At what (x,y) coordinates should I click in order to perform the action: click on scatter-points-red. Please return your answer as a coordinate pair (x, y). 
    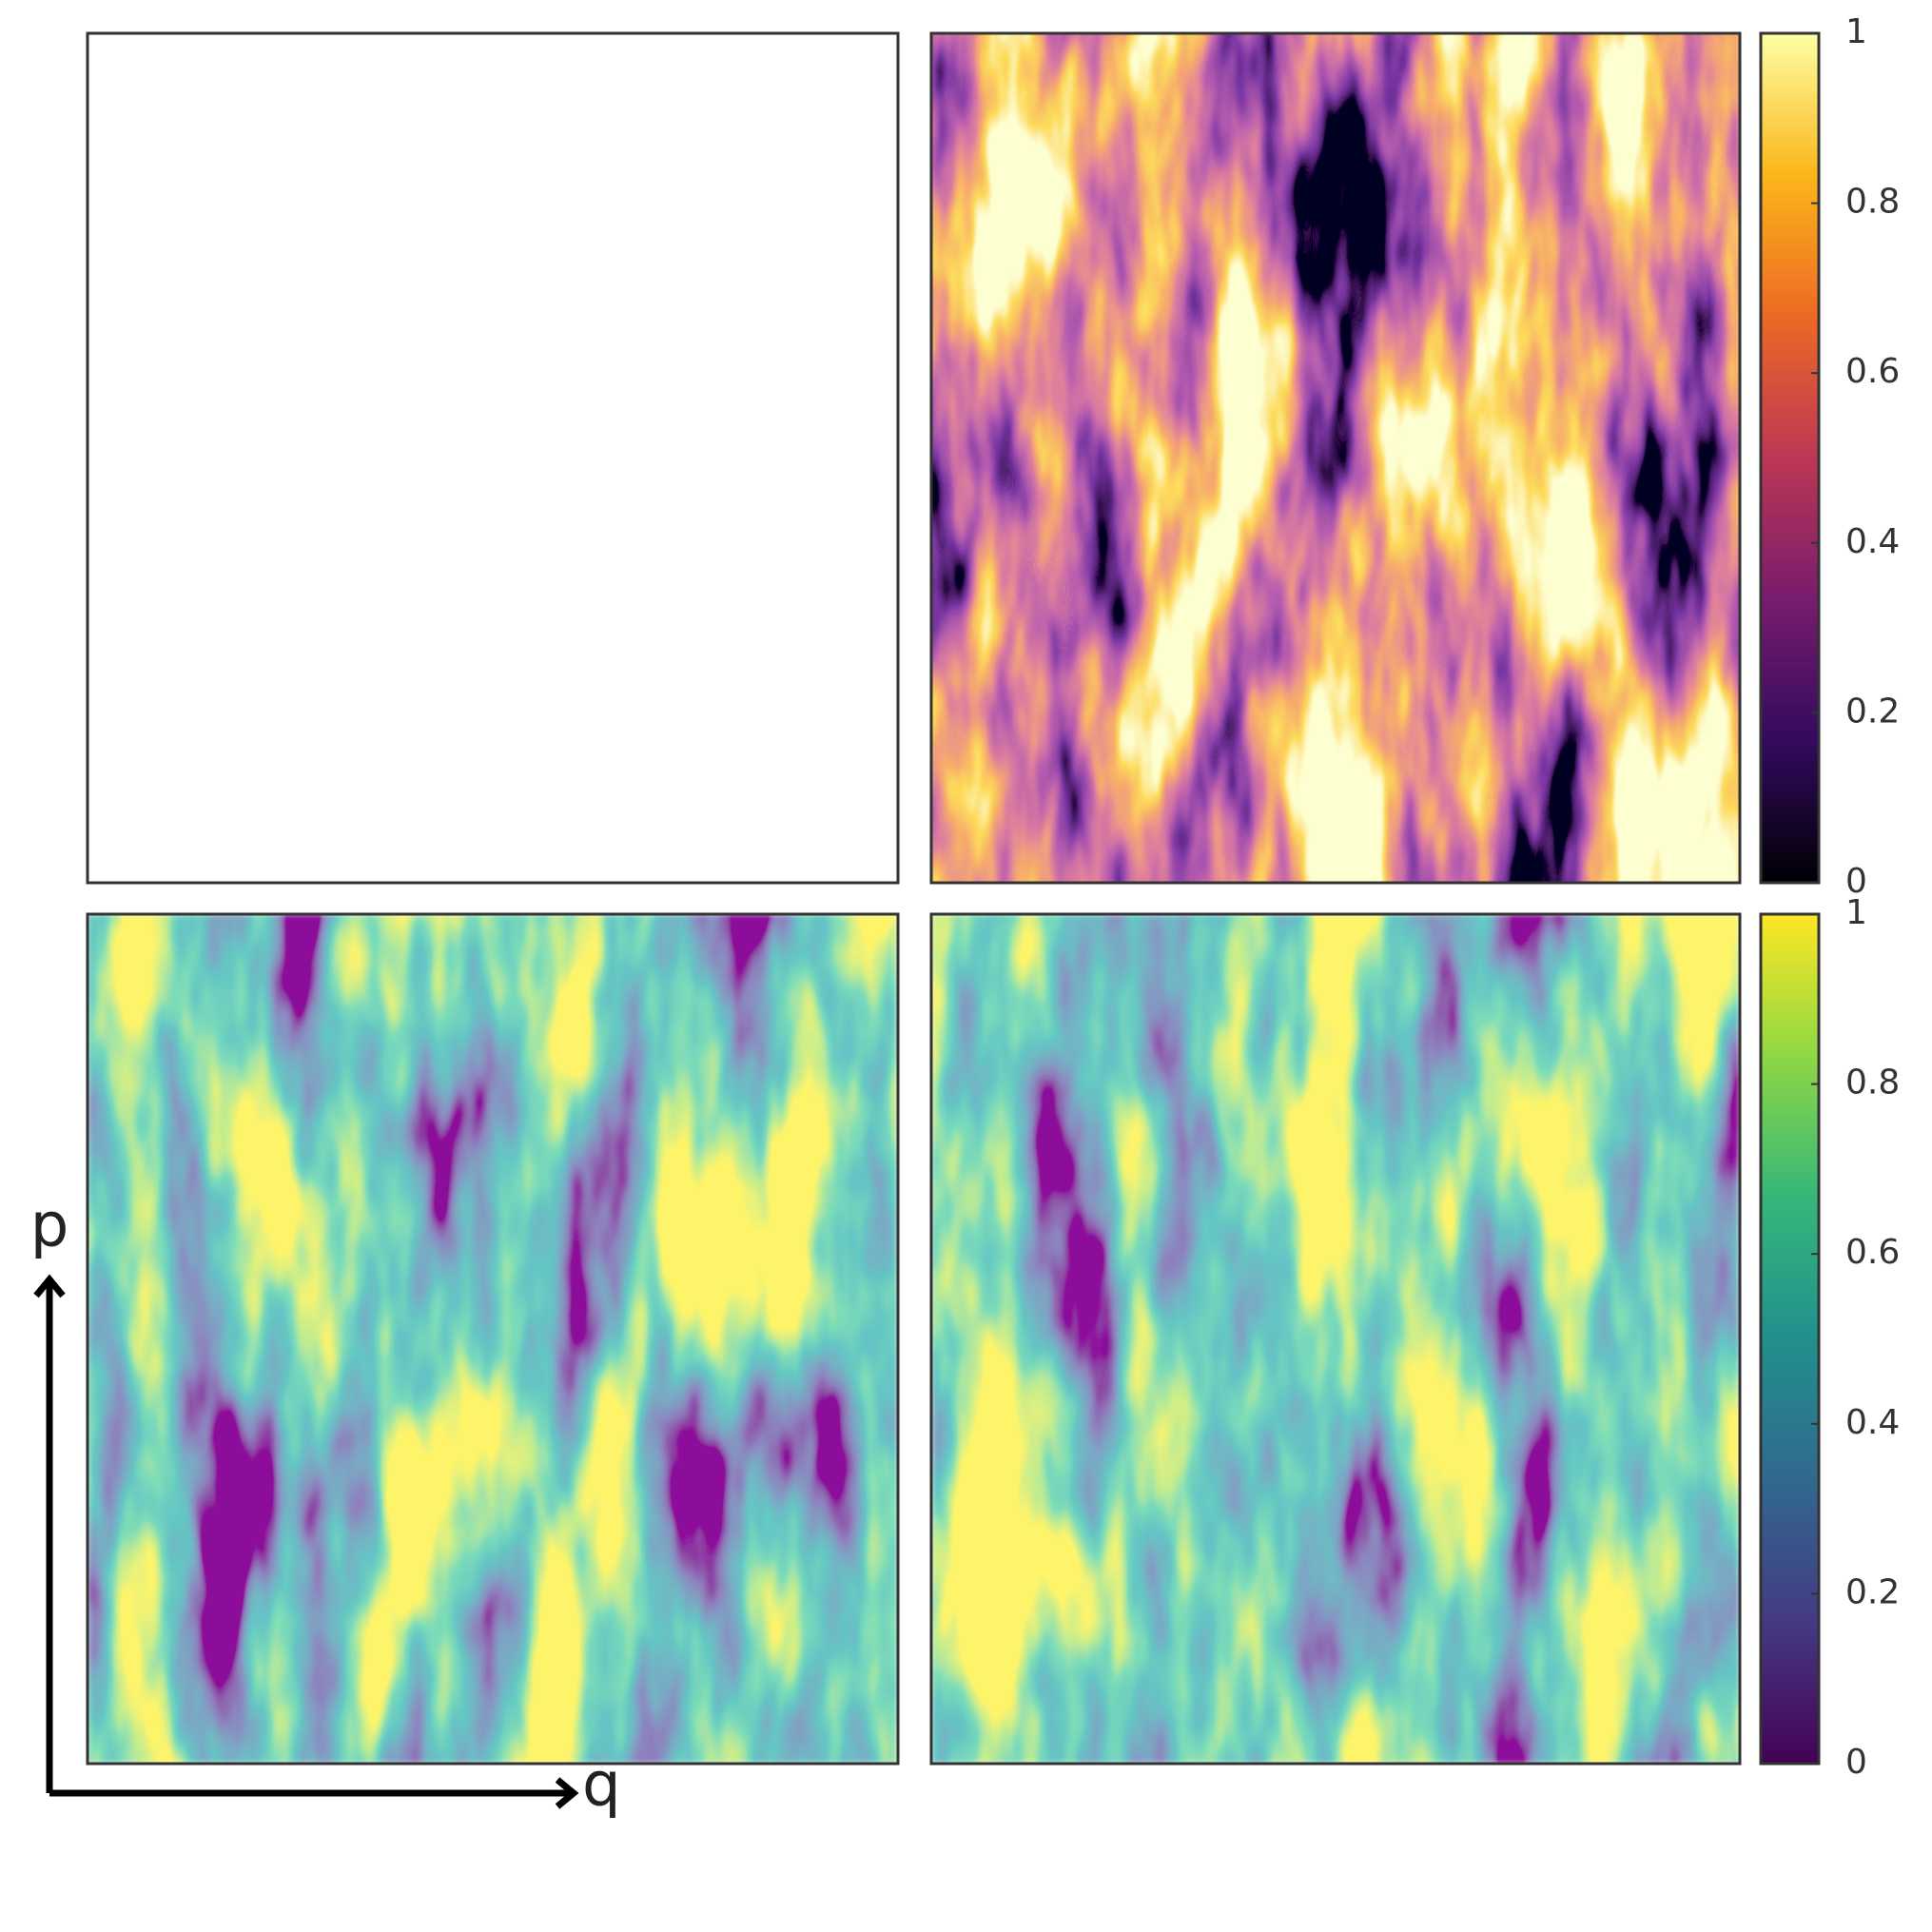
    Looking at the image, I should click on (169, 458).